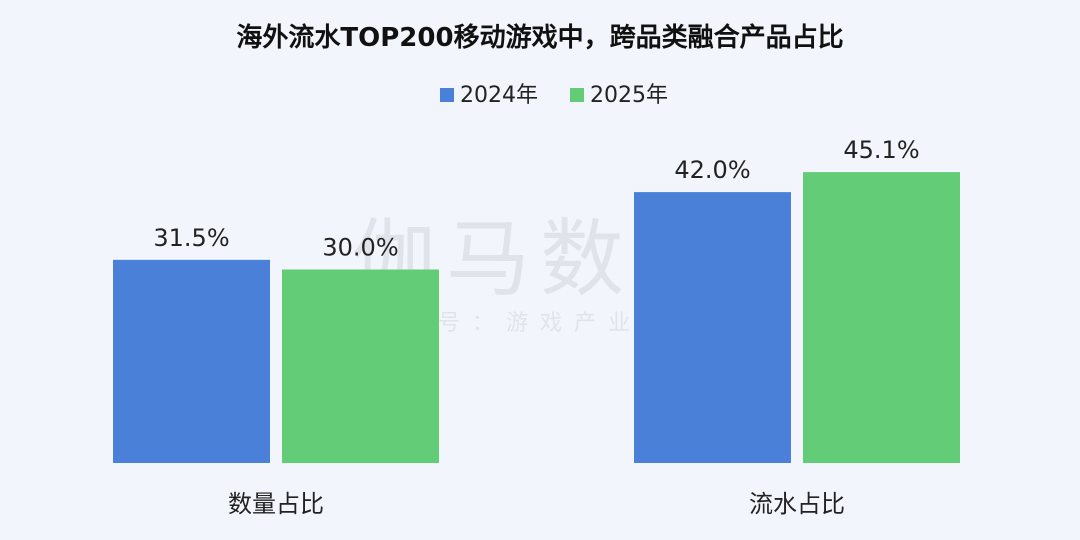  Describe the element at coordinates (191, 238) in the screenshot. I see `value-label-1-1: 31.5%` at that location.